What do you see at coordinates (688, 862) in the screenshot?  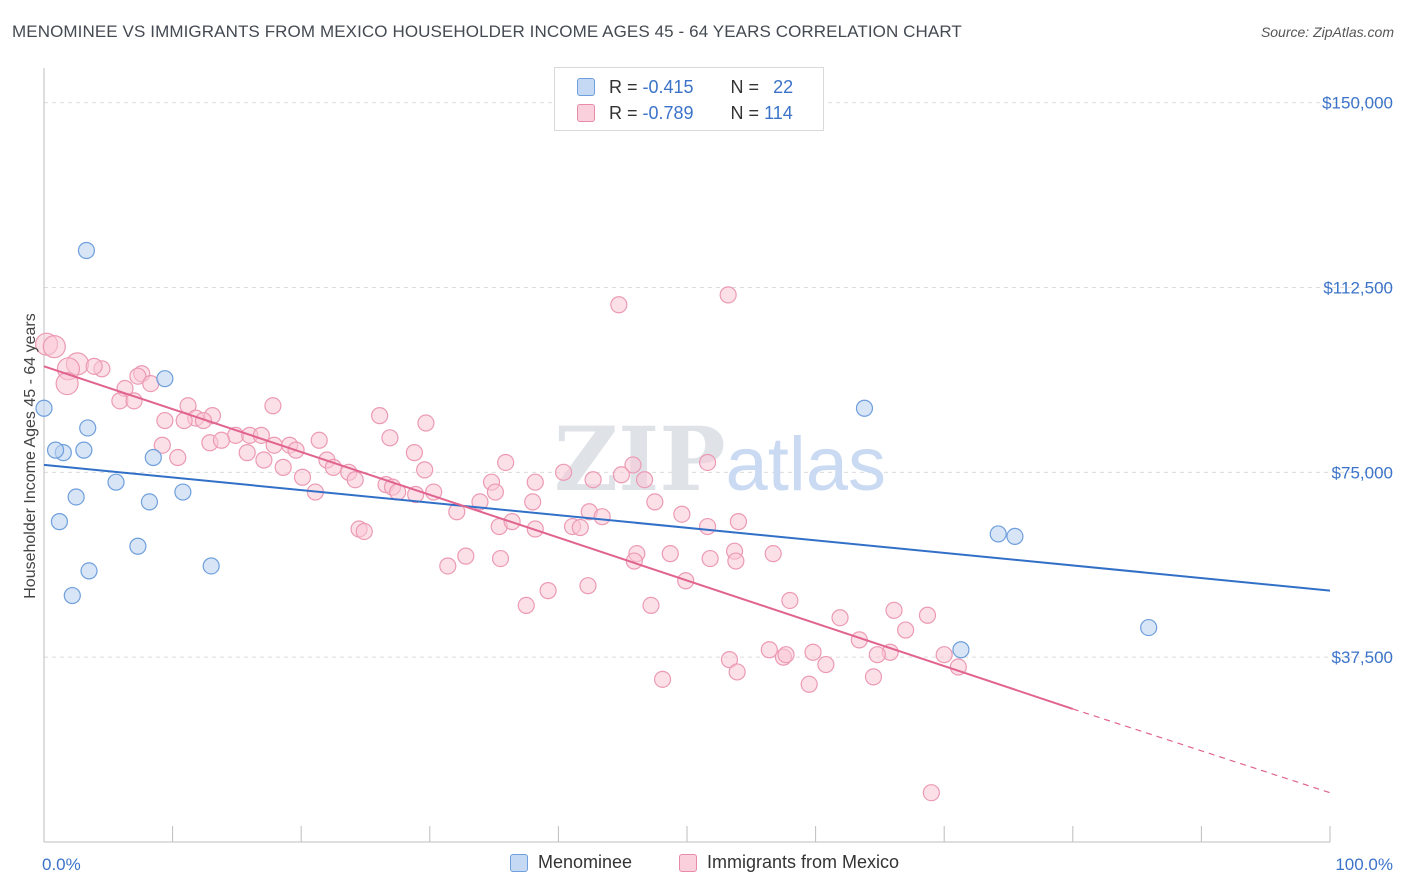 I see `bottom-swatch-pink` at bounding box center [688, 862].